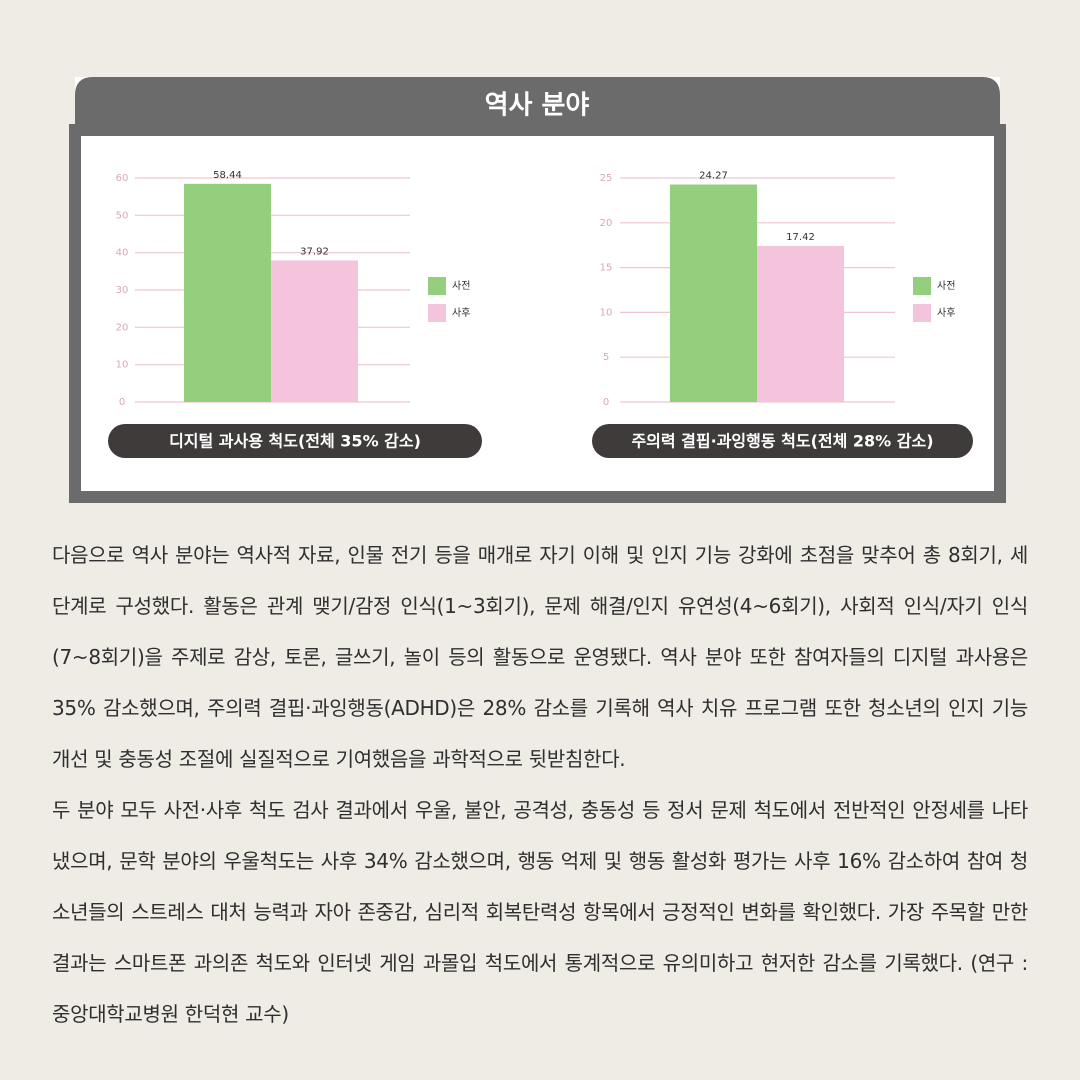 The height and width of the screenshot is (1080, 1080). I want to click on panel-title: 역사 분야, so click(537, 106).